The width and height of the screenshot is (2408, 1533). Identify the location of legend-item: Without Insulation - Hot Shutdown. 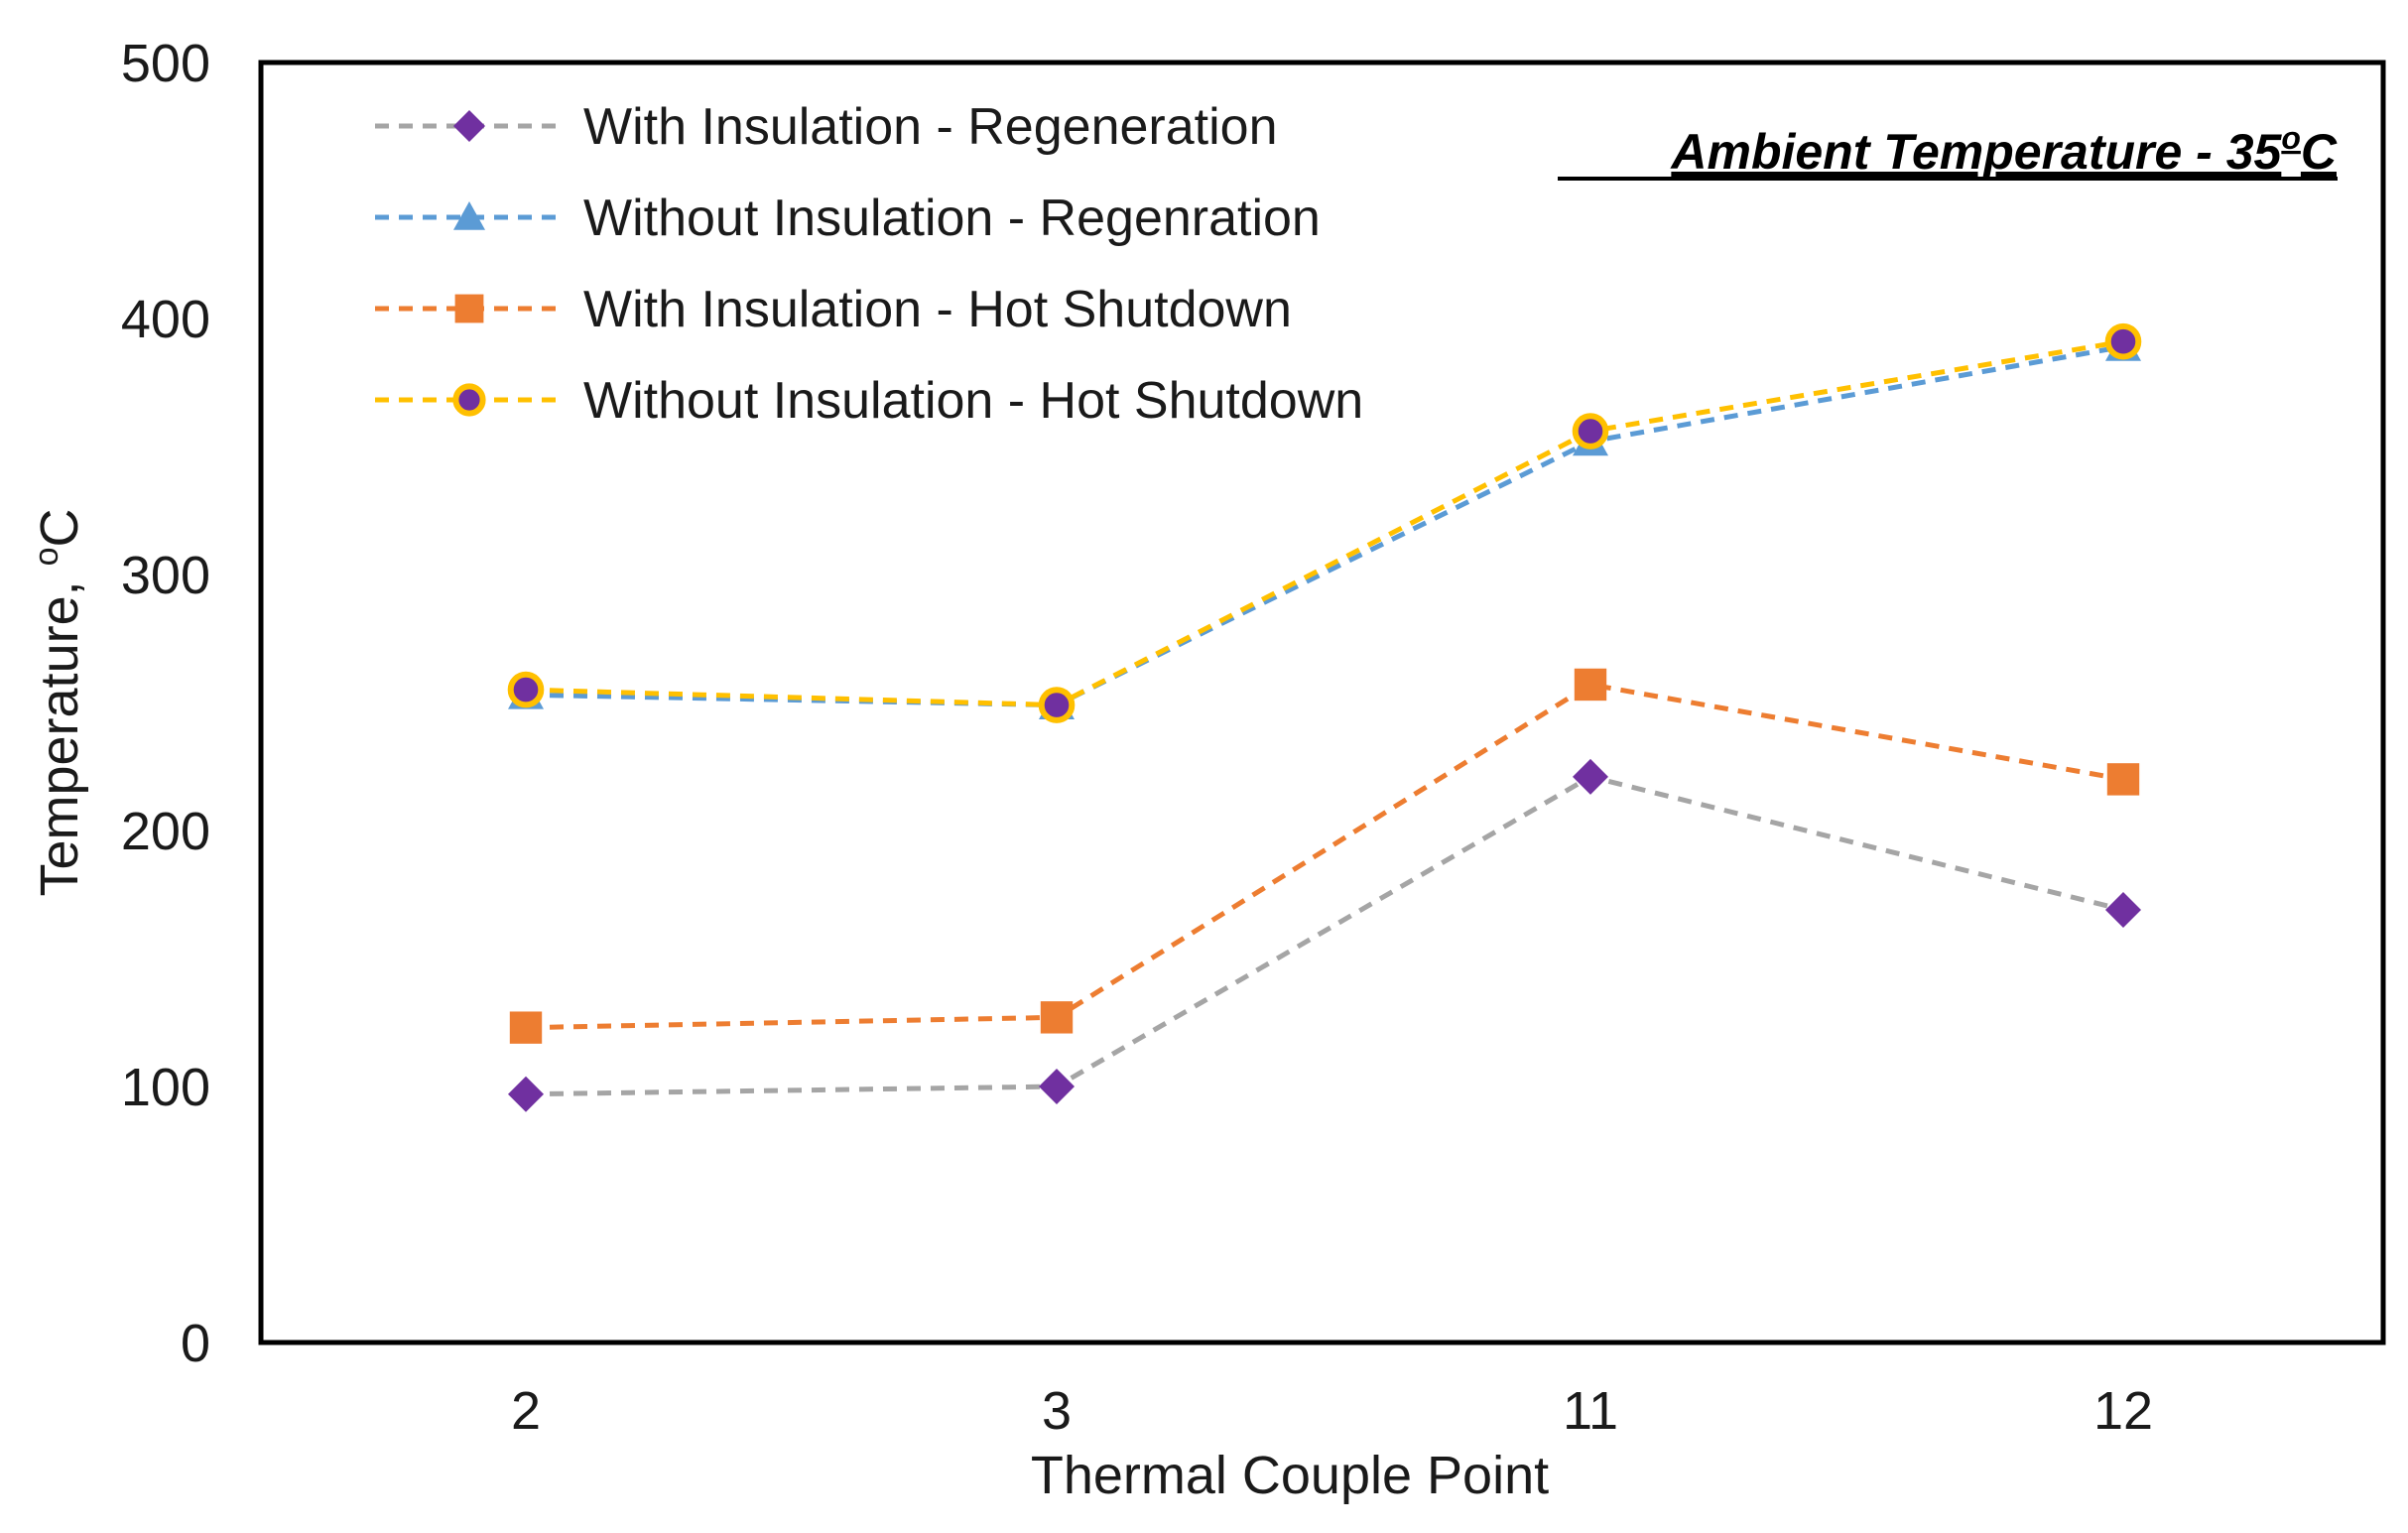
(869, 401).